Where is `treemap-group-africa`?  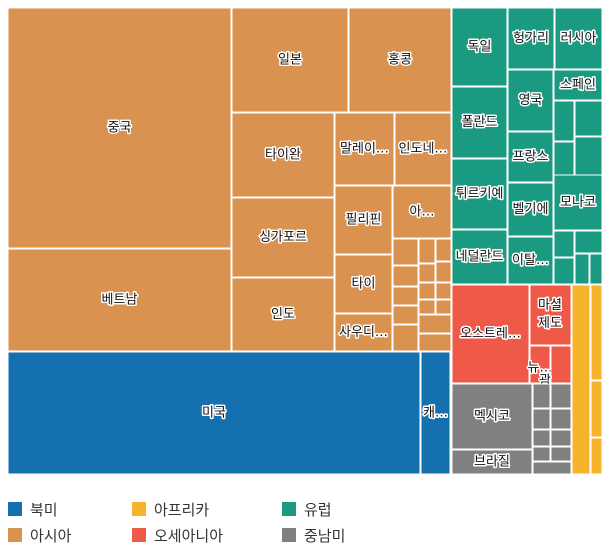 treemap-group-africa is located at coordinates (587, 379).